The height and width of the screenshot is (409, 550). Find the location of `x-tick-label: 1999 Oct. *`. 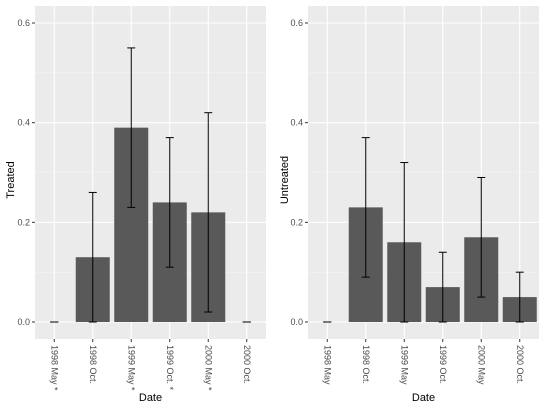

x-tick-label: 1999 Oct. * is located at coordinates (170, 368).